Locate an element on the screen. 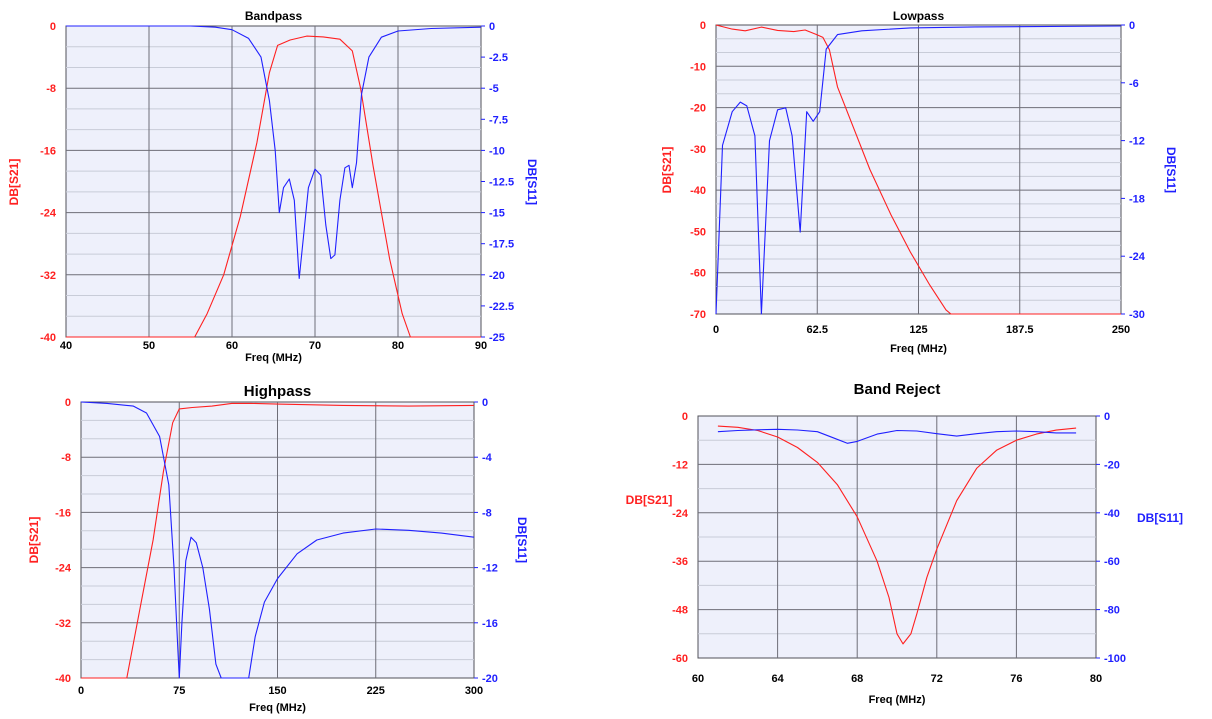  right-tick-label: -7.5 is located at coordinates (498, 120).